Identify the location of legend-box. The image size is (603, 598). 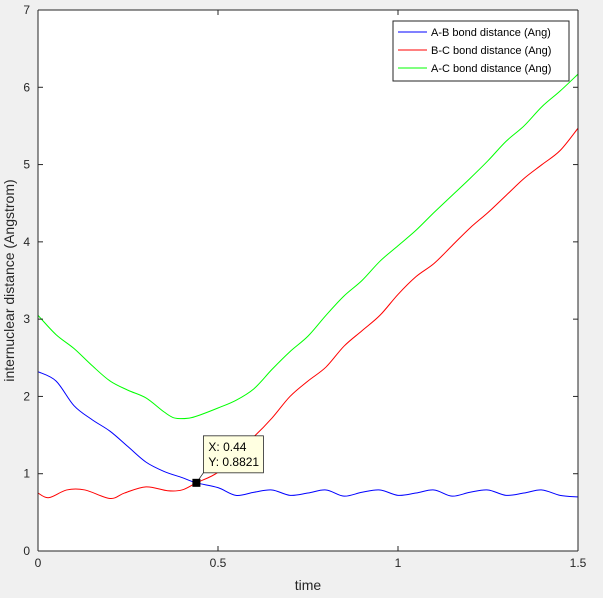
(481, 51).